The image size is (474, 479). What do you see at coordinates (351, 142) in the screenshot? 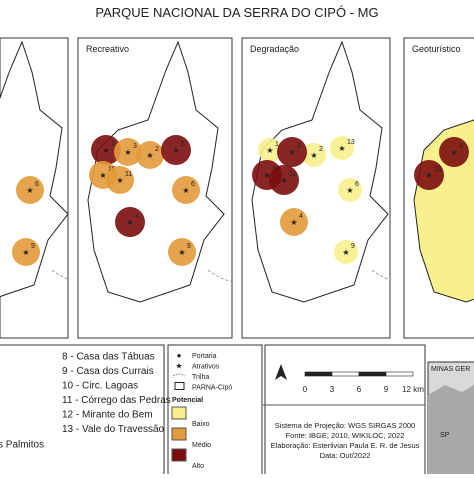
I see `attraction-label: 13` at bounding box center [351, 142].